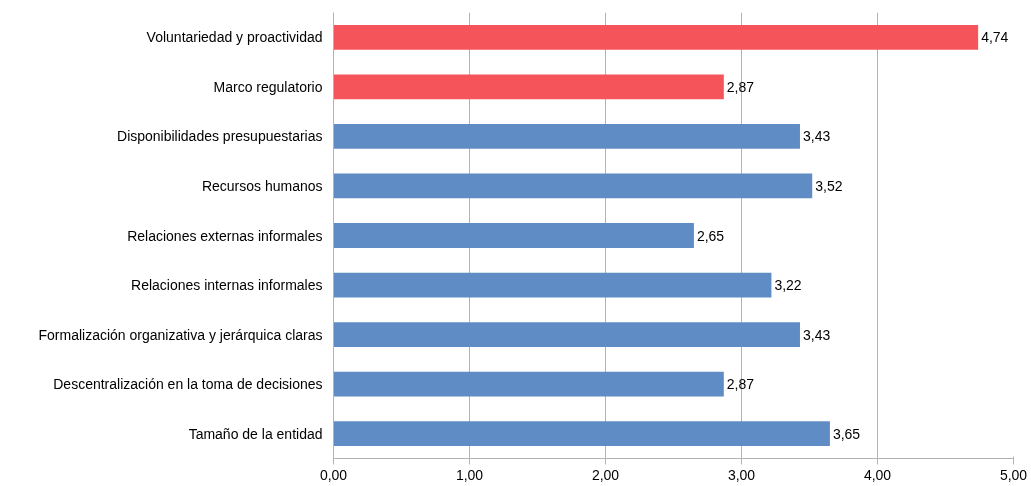  What do you see at coordinates (234, 37) in the screenshot?
I see `y-tick-label: Voluntariedad y proactividad` at bounding box center [234, 37].